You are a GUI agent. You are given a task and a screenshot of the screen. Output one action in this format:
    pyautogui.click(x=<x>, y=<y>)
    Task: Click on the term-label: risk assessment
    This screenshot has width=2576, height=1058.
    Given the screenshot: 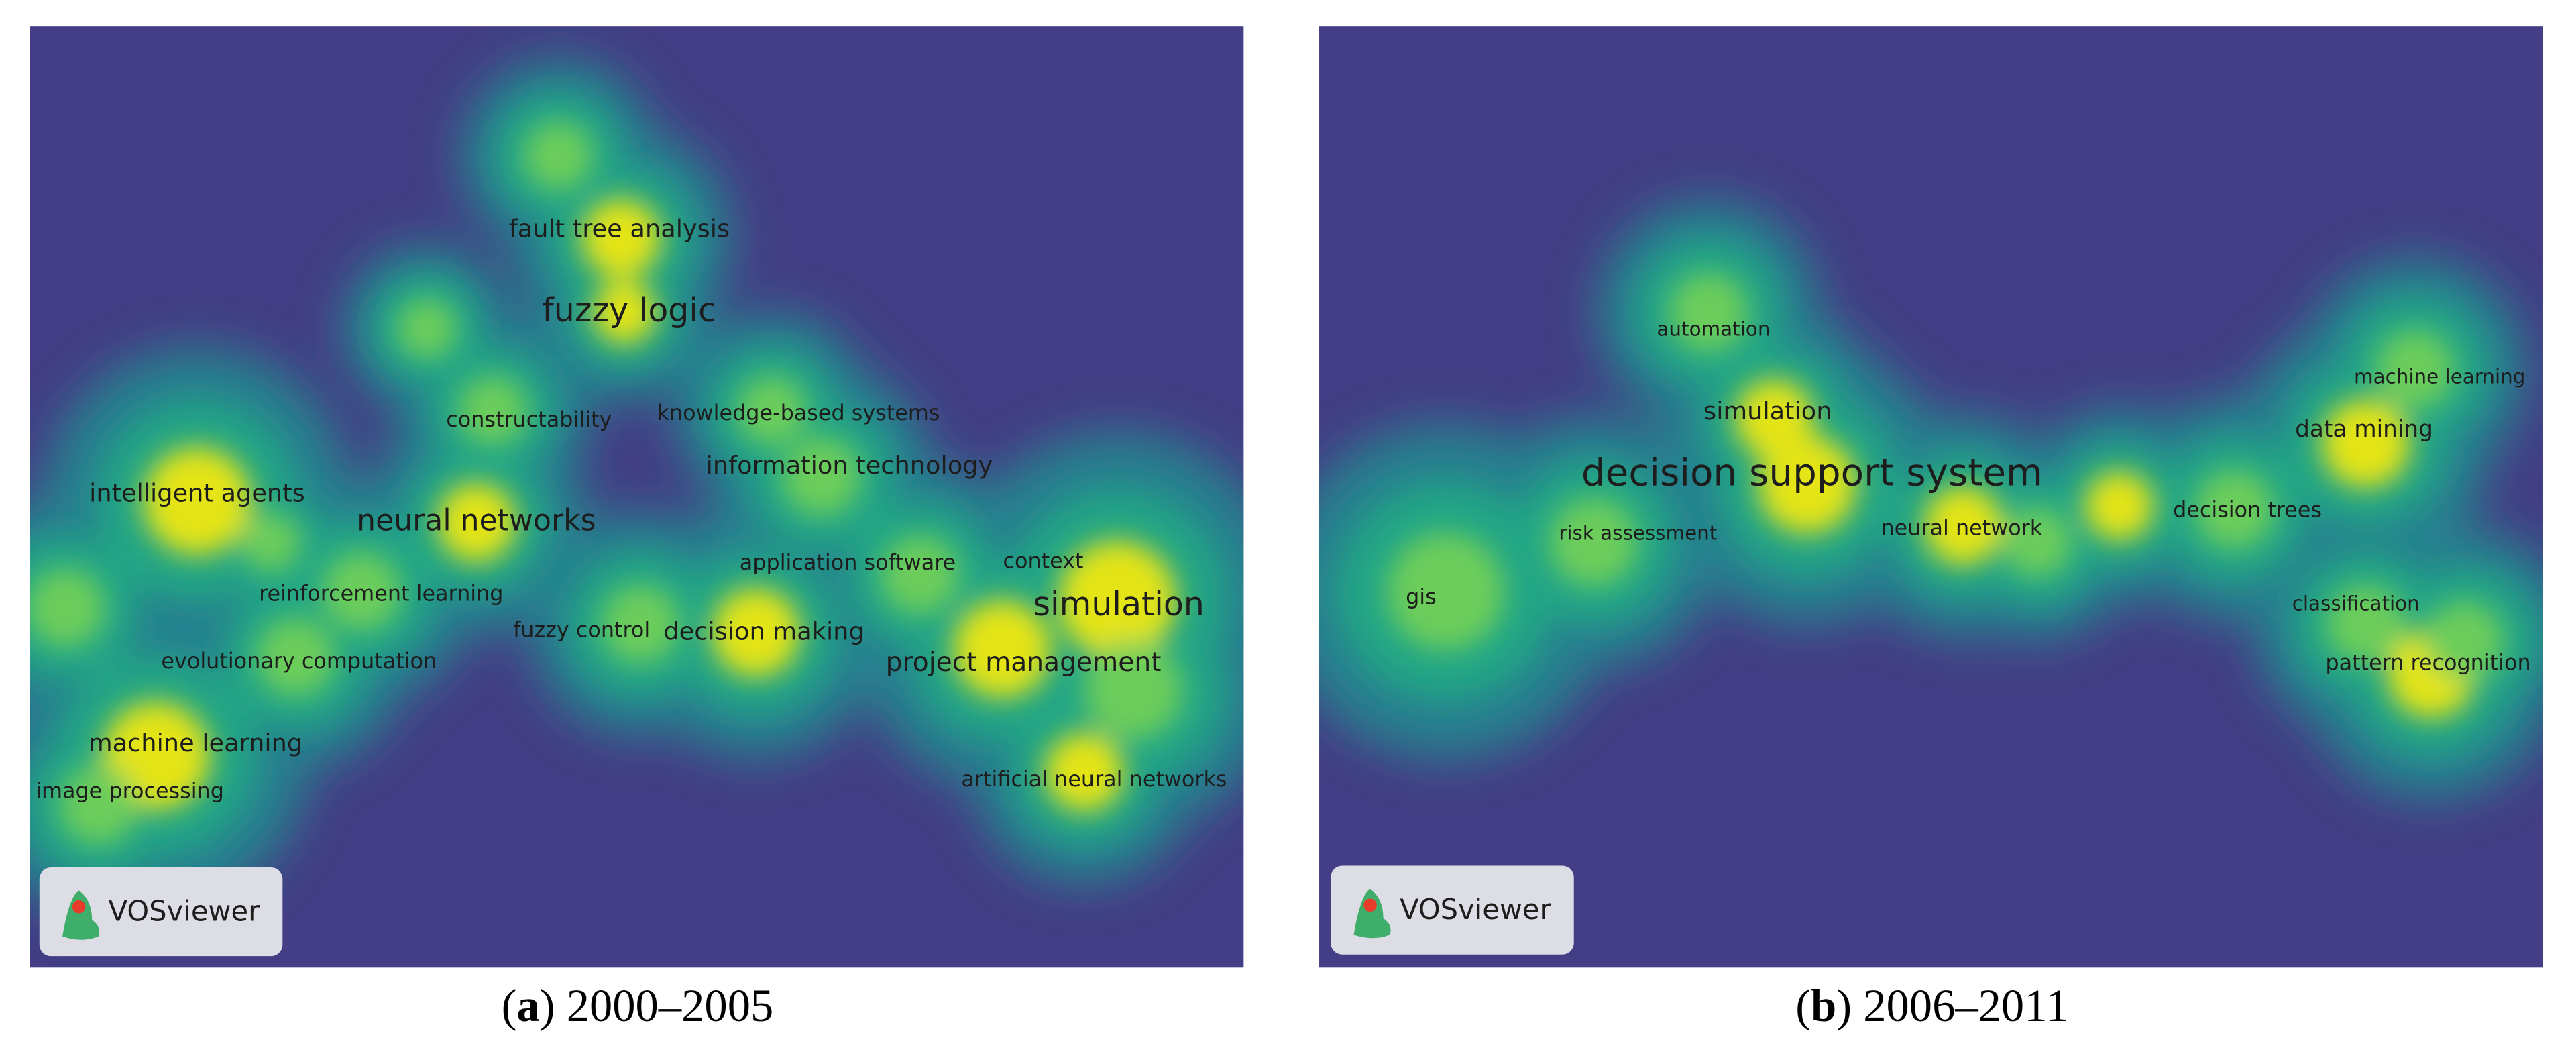 What is the action you would take?
    pyautogui.click(x=1638, y=532)
    